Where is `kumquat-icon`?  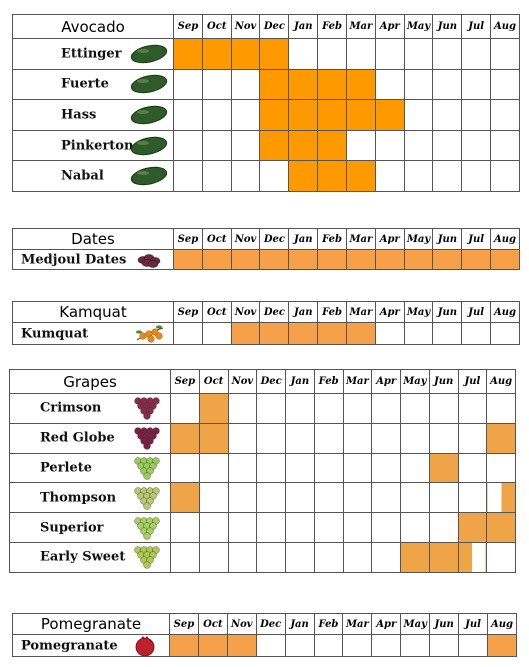 kumquat-icon is located at coordinates (150, 333).